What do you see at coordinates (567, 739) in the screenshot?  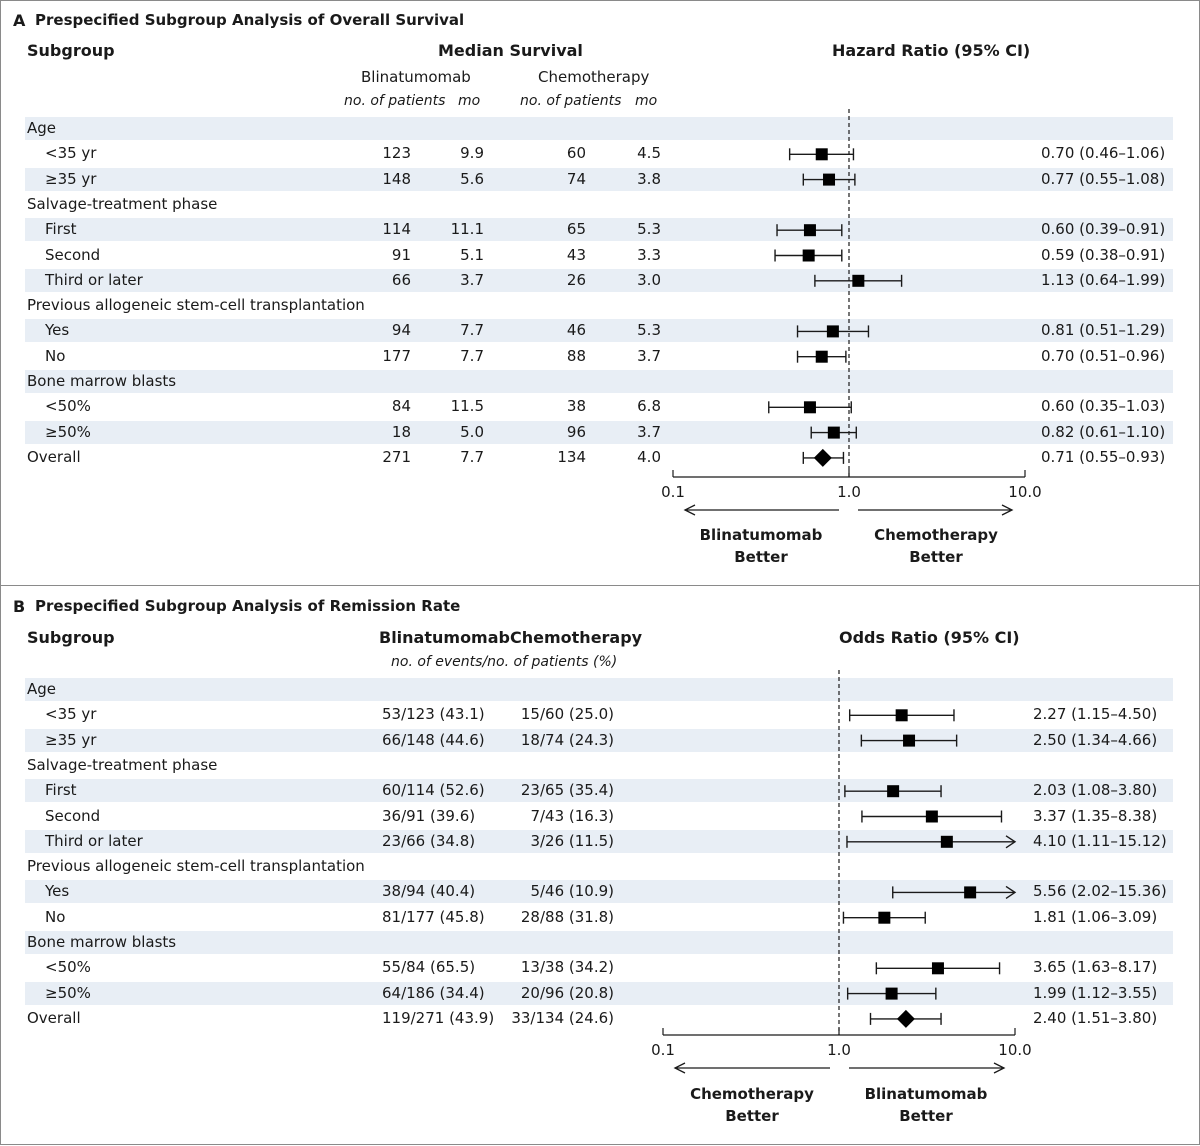 I see `chemotherapy-events-value: 18/74 (24.3)` at bounding box center [567, 739].